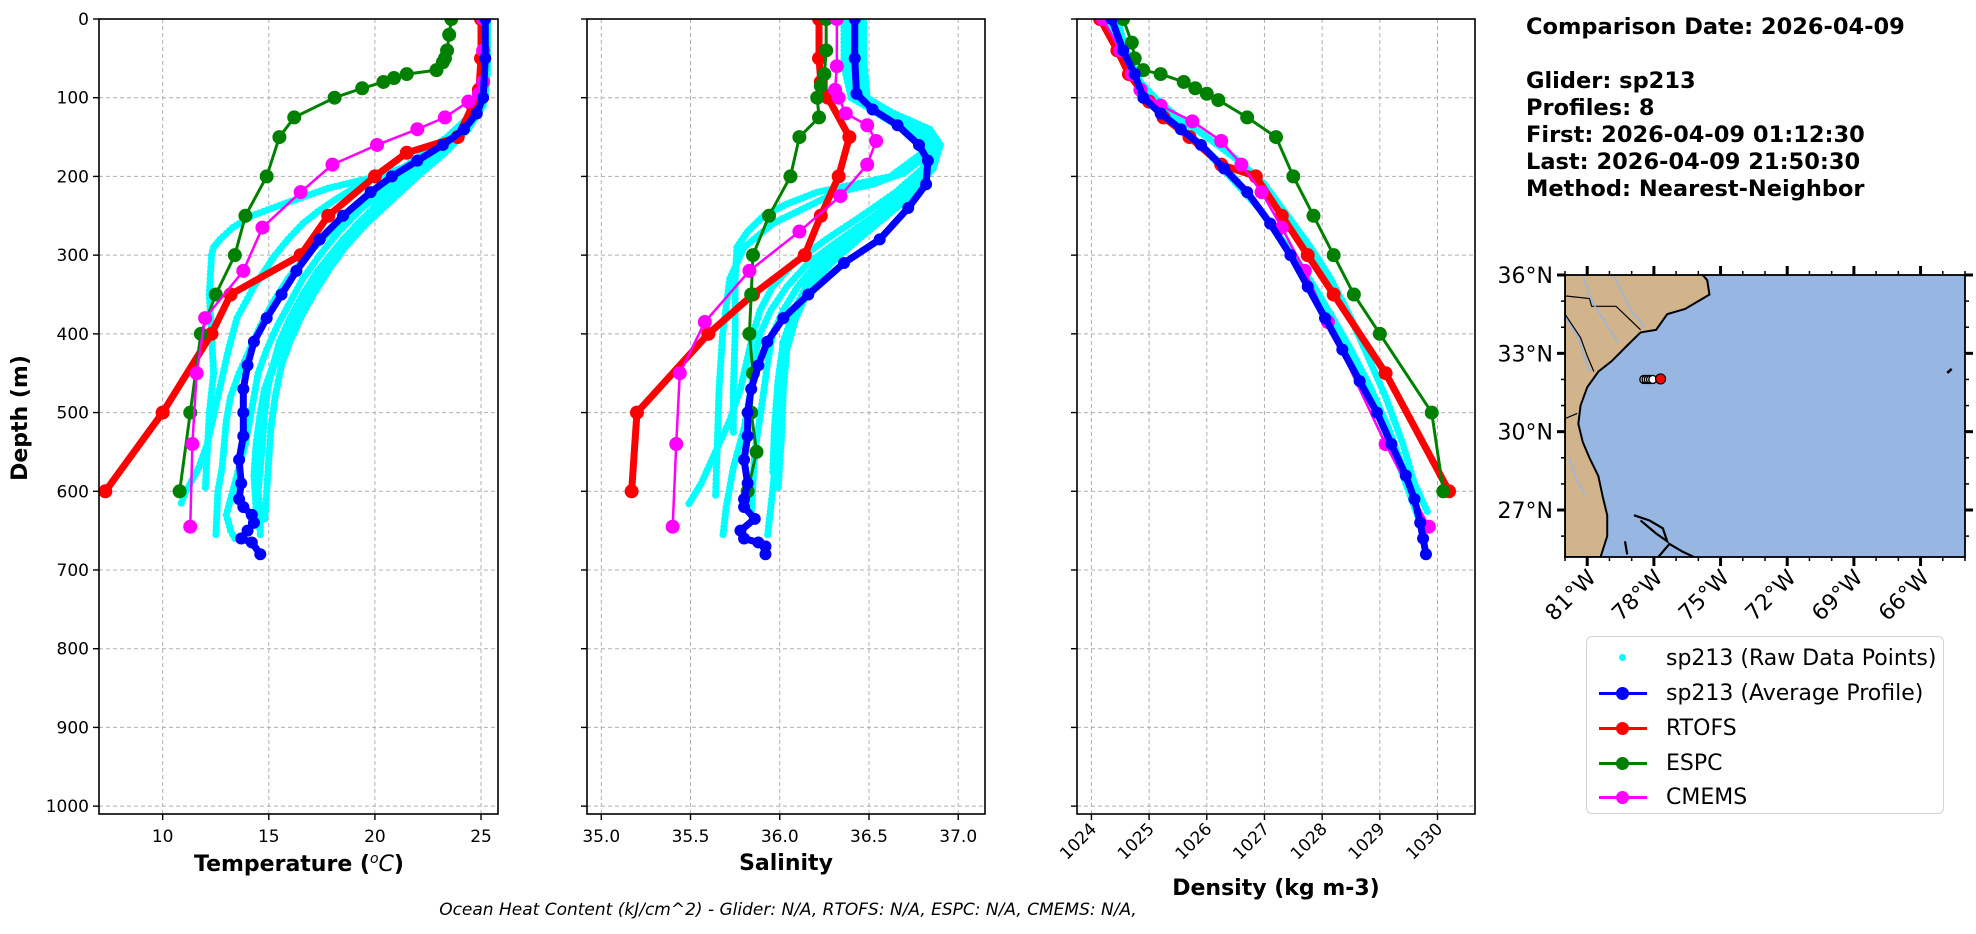 Image resolution: width=1976 pixels, height=934 pixels. What do you see at coordinates (20, 418) in the screenshot?
I see `y-axis-label: Depth (m)` at bounding box center [20, 418].